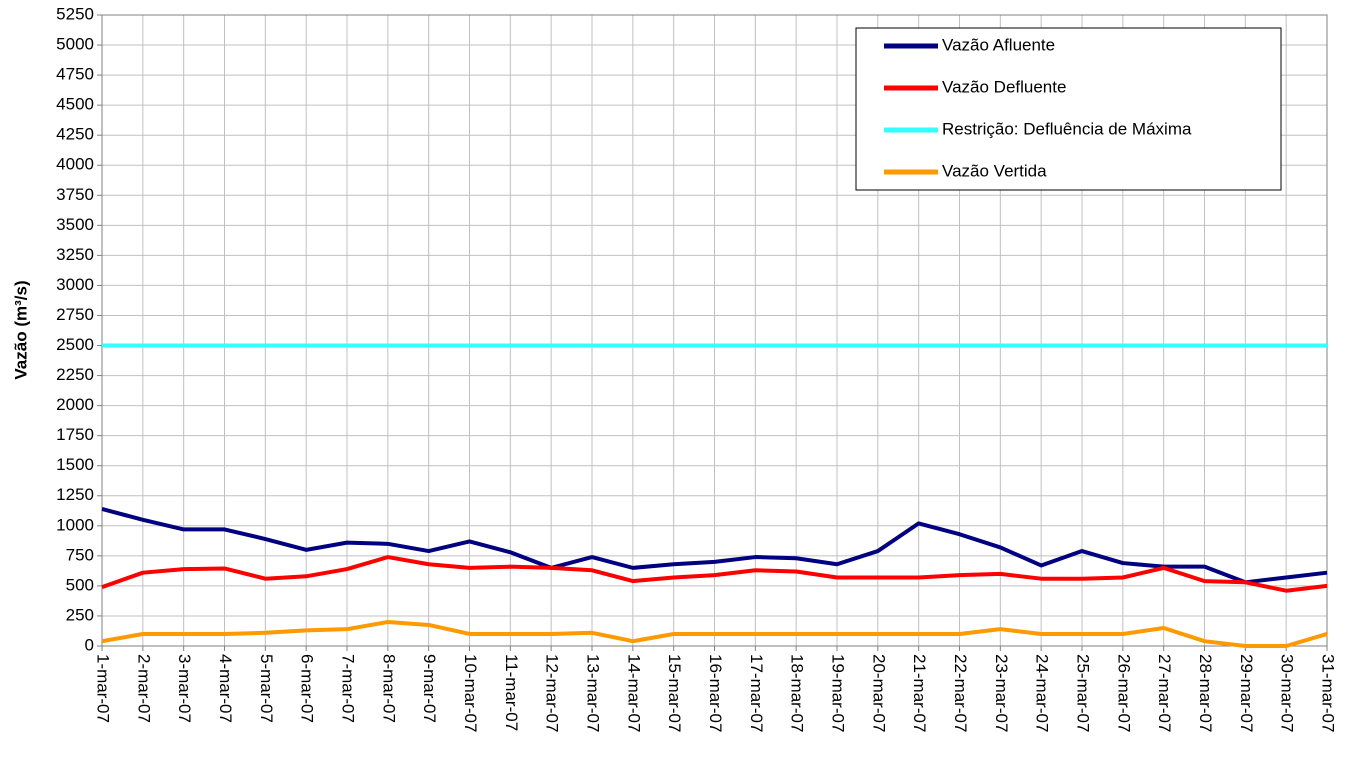 The width and height of the screenshot is (1354, 769). Describe the element at coordinates (75, 254) in the screenshot. I see `y-tick-label: 3250` at that location.